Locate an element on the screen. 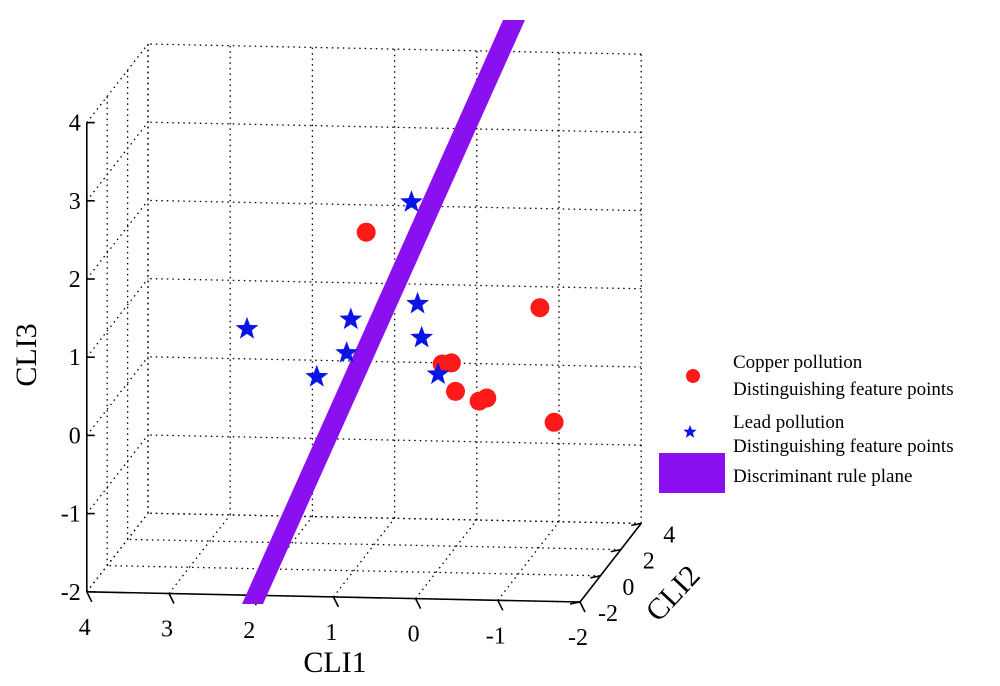 Image resolution: width=1000 pixels, height=686 pixels. legend-copper-label-line2: Distinguishing feature points is located at coordinates (843, 389).